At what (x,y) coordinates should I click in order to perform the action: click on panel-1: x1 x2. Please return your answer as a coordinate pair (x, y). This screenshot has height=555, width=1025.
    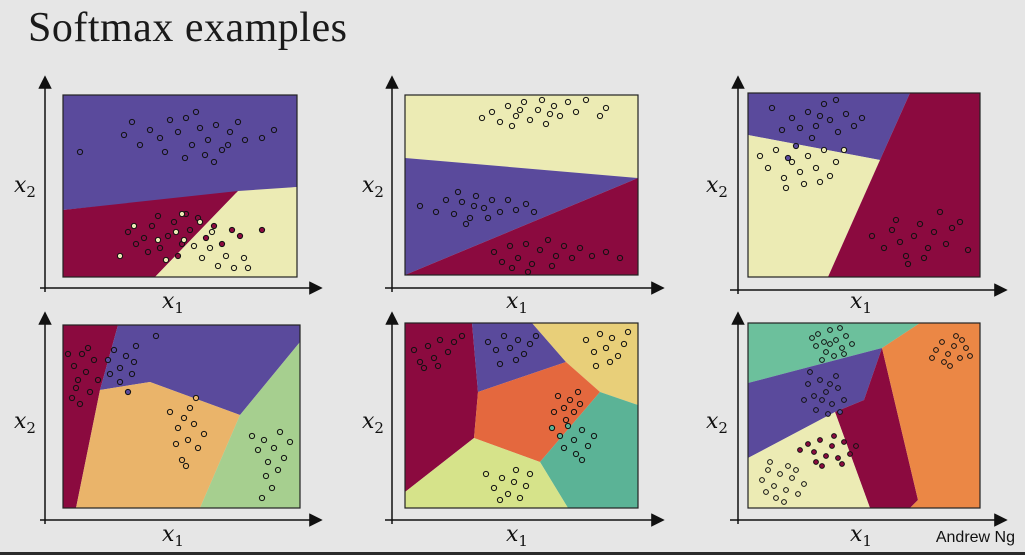
    Looking at the image, I should click on (168, 196).